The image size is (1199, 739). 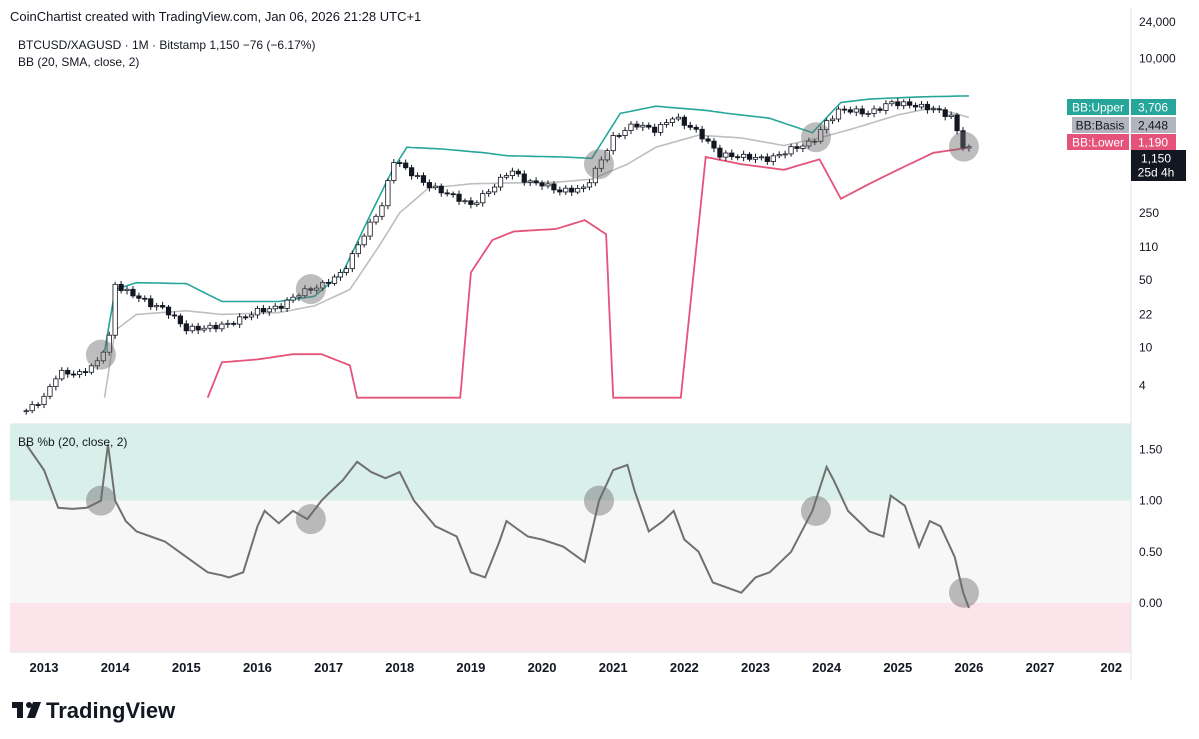 I want to click on year-tick-label: 2026, so click(x=968, y=667).